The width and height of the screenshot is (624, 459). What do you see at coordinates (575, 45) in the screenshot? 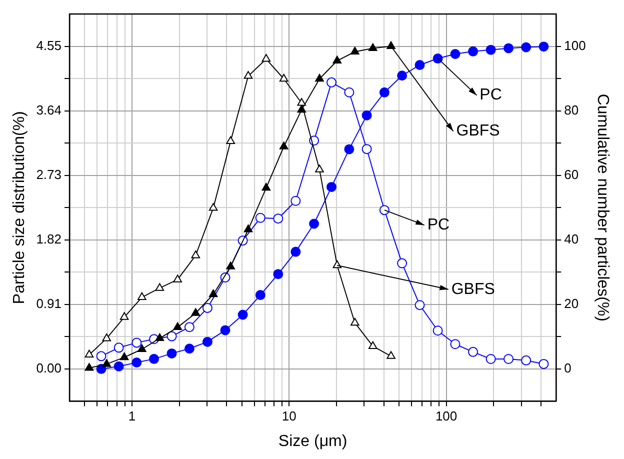
I see `y2-tick-label: 100` at bounding box center [575, 45].